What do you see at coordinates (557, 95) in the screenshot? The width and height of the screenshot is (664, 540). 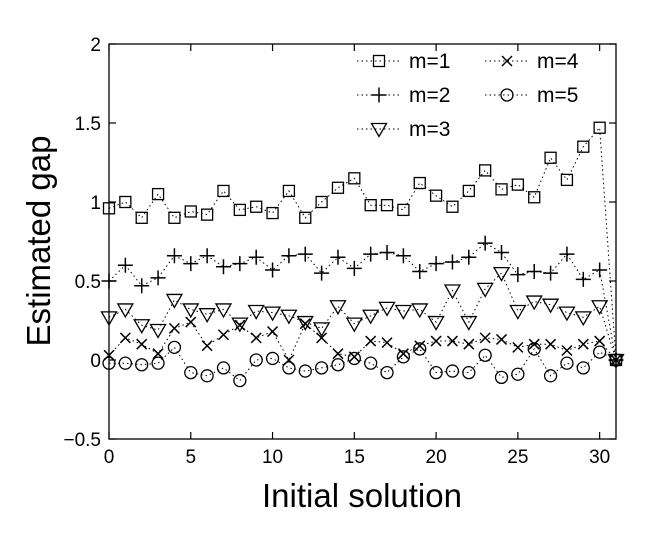 I see `legend-label: m=5` at bounding box center [557, 95].